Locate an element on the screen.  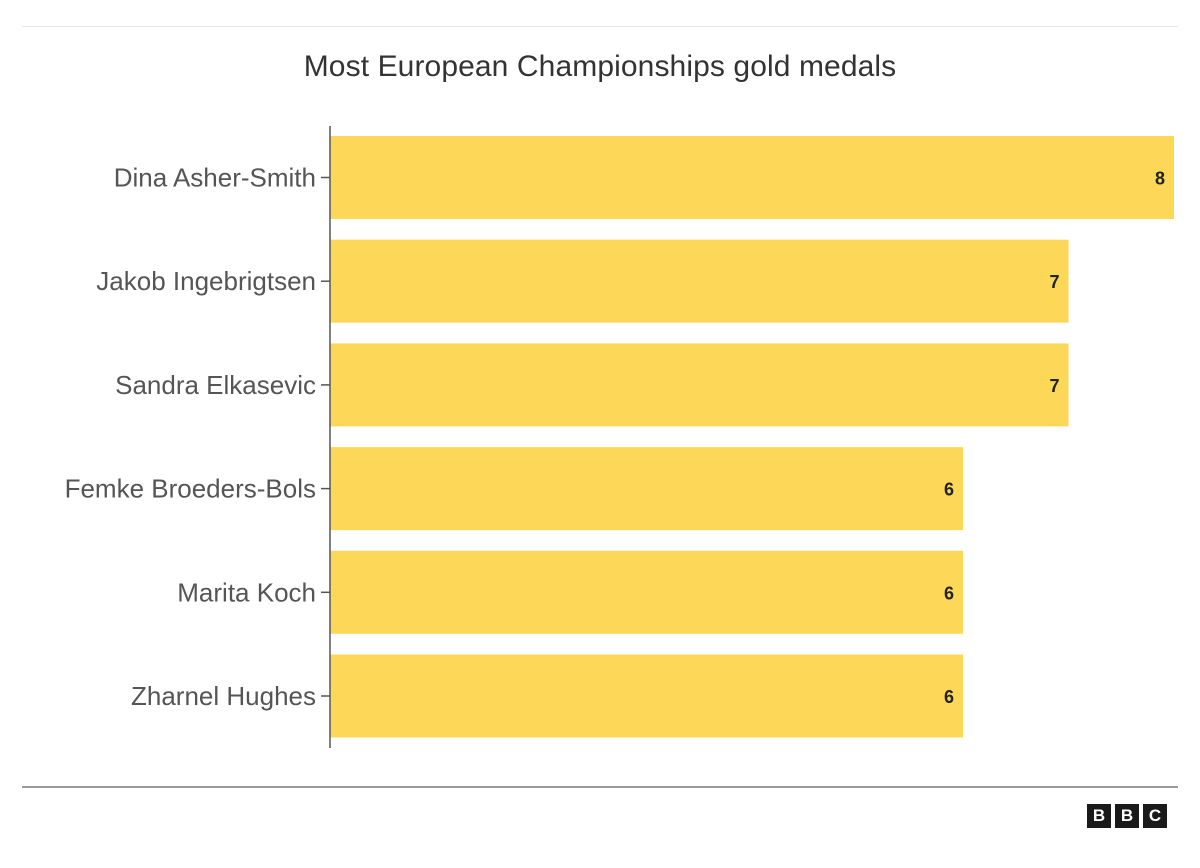
bottom-divider is located at coordinates (600, 787).